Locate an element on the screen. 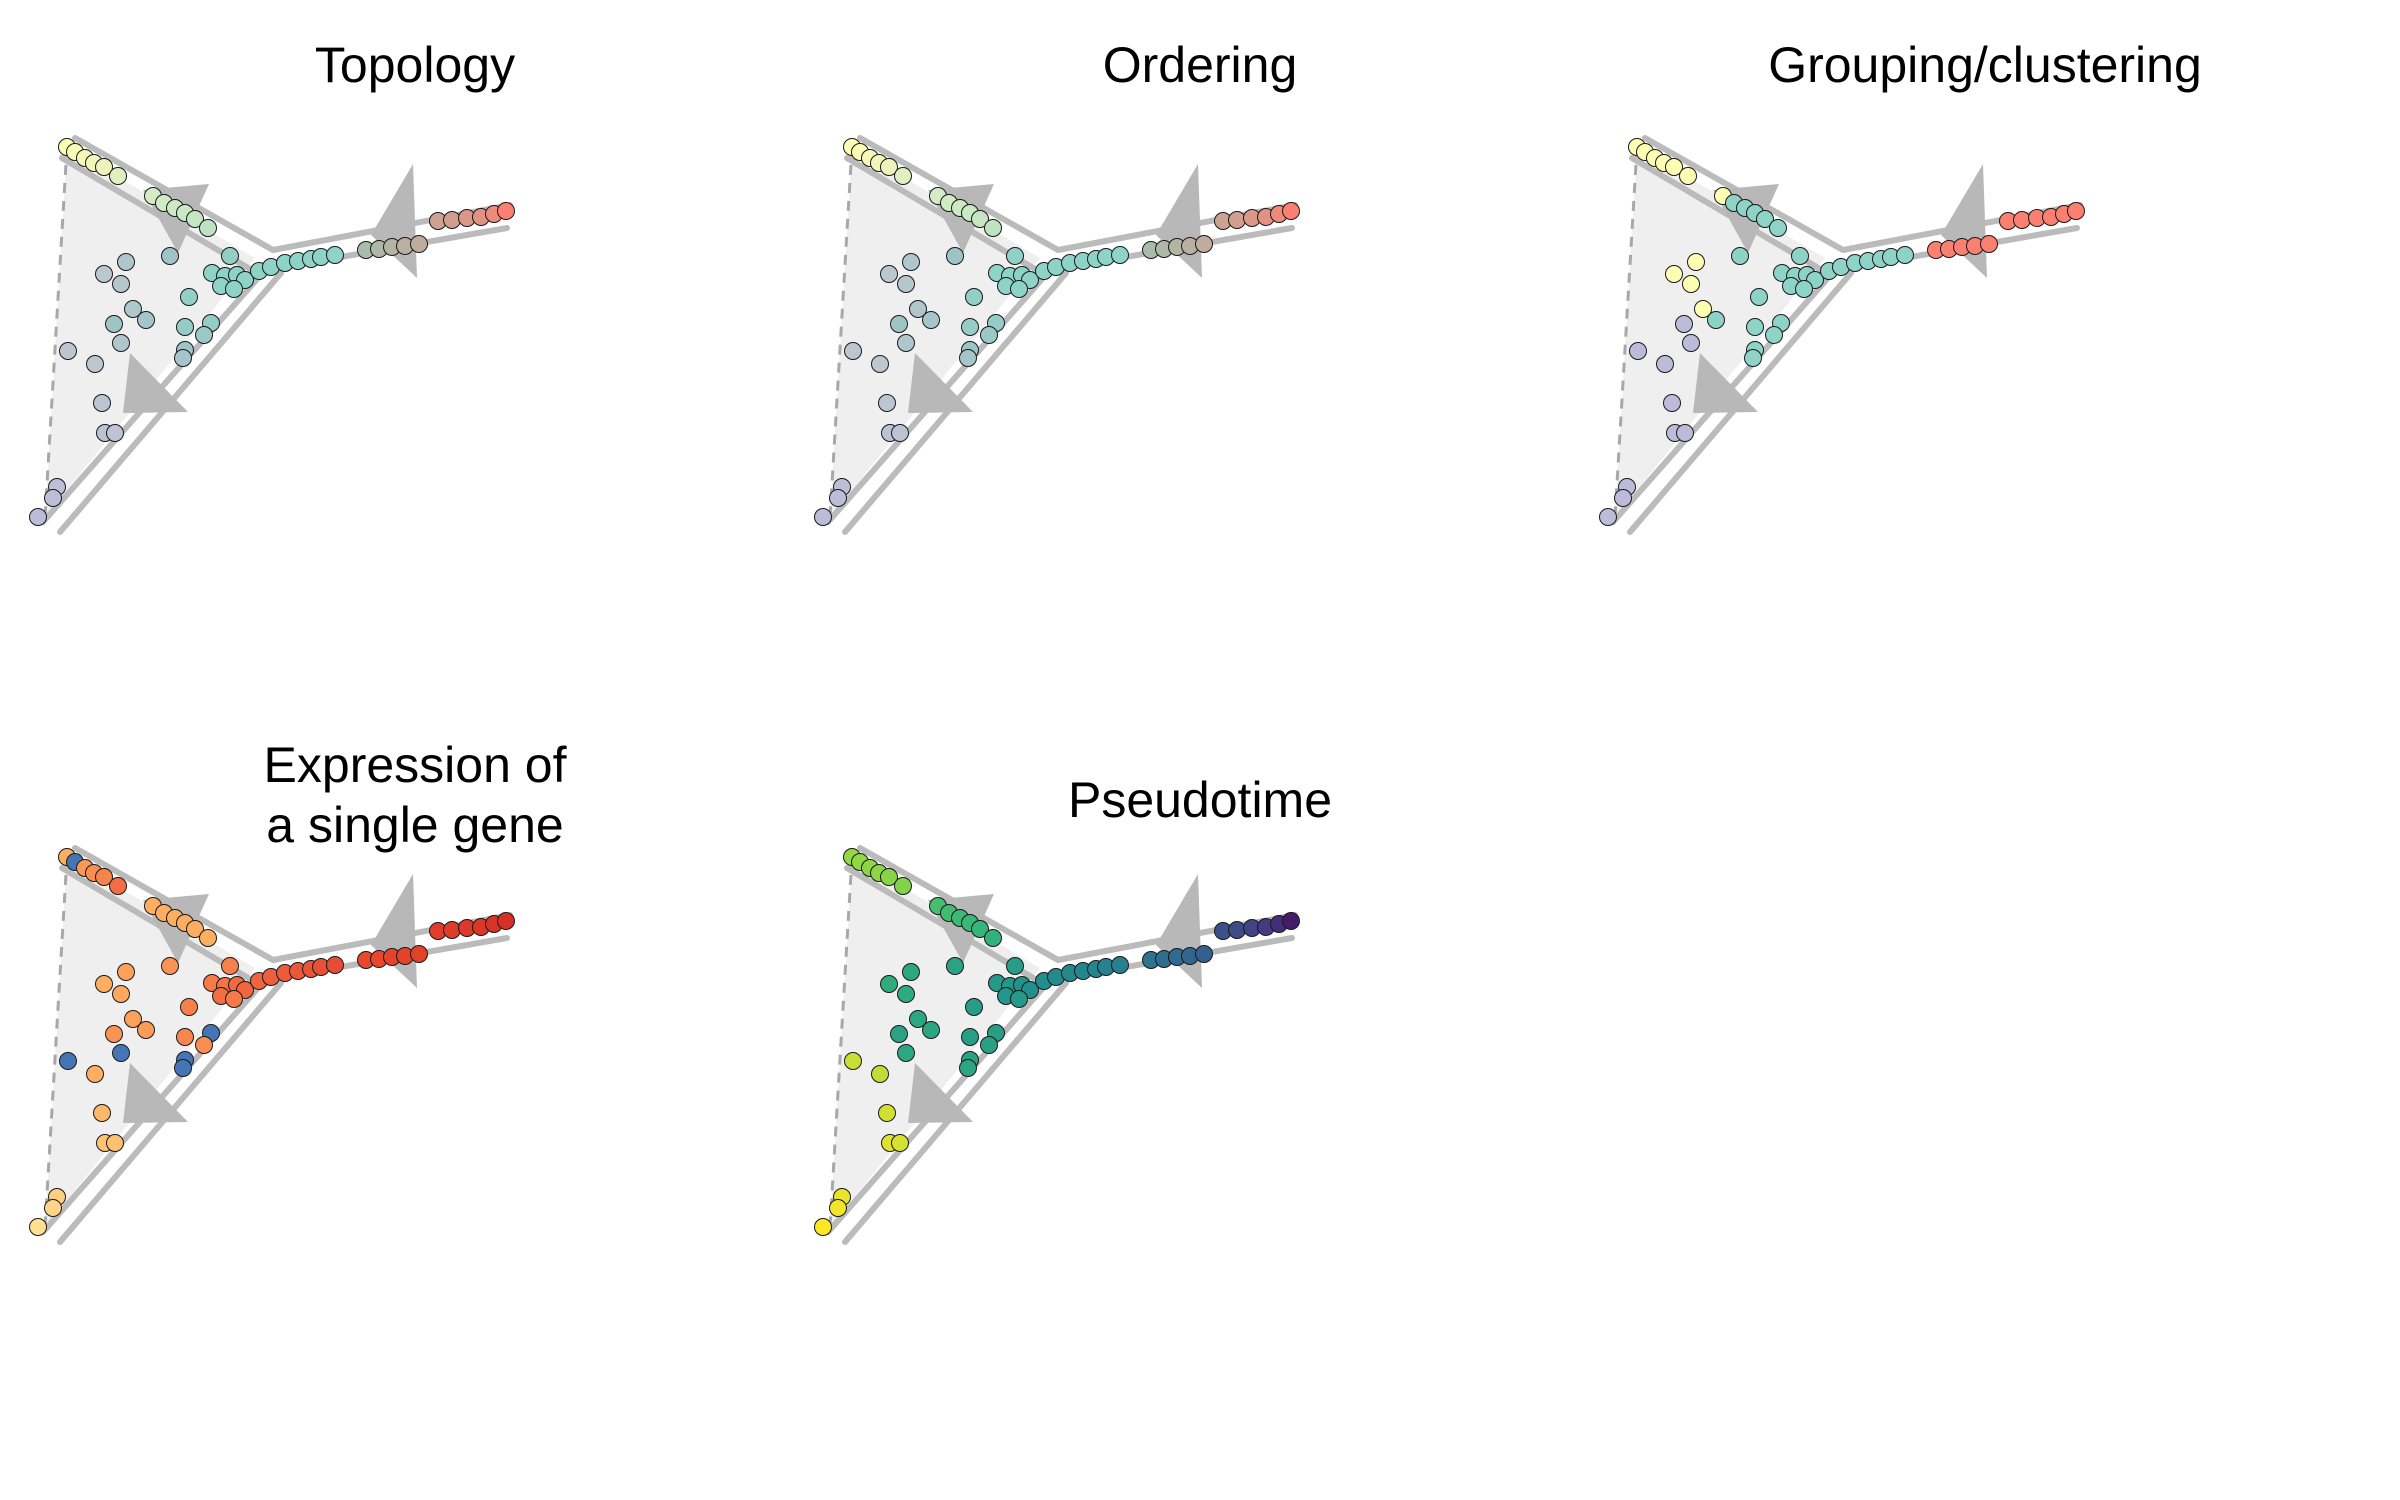  panel-title: Pseudotime is located at coordinates (1200, 800).